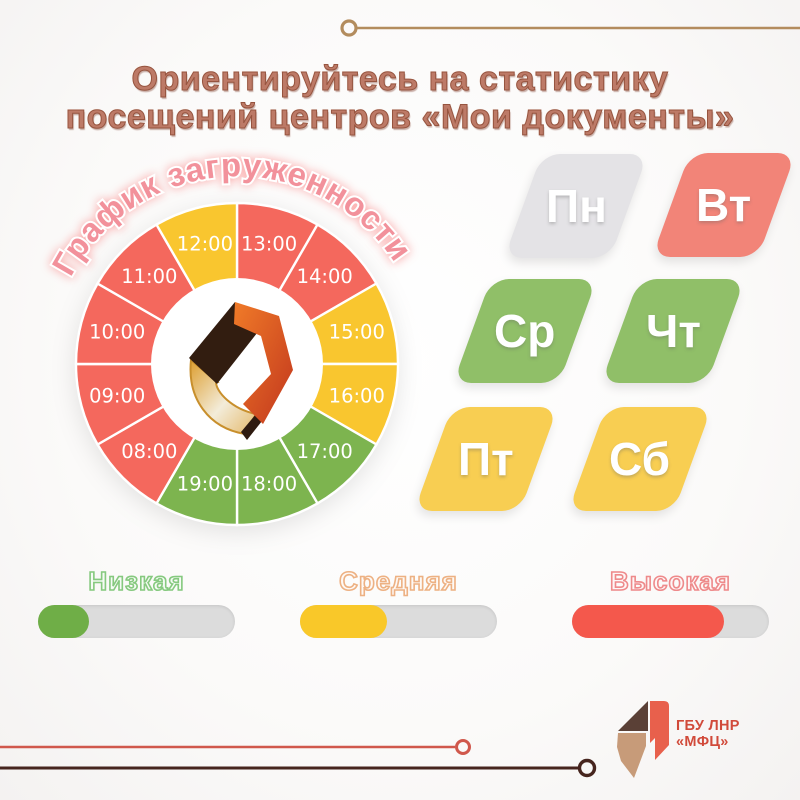 The width and height of the screenshot is (800, 800). Describe the element at coordinates (670, 601) in the screenshot. I see `legend-item: Высокая` at that location.